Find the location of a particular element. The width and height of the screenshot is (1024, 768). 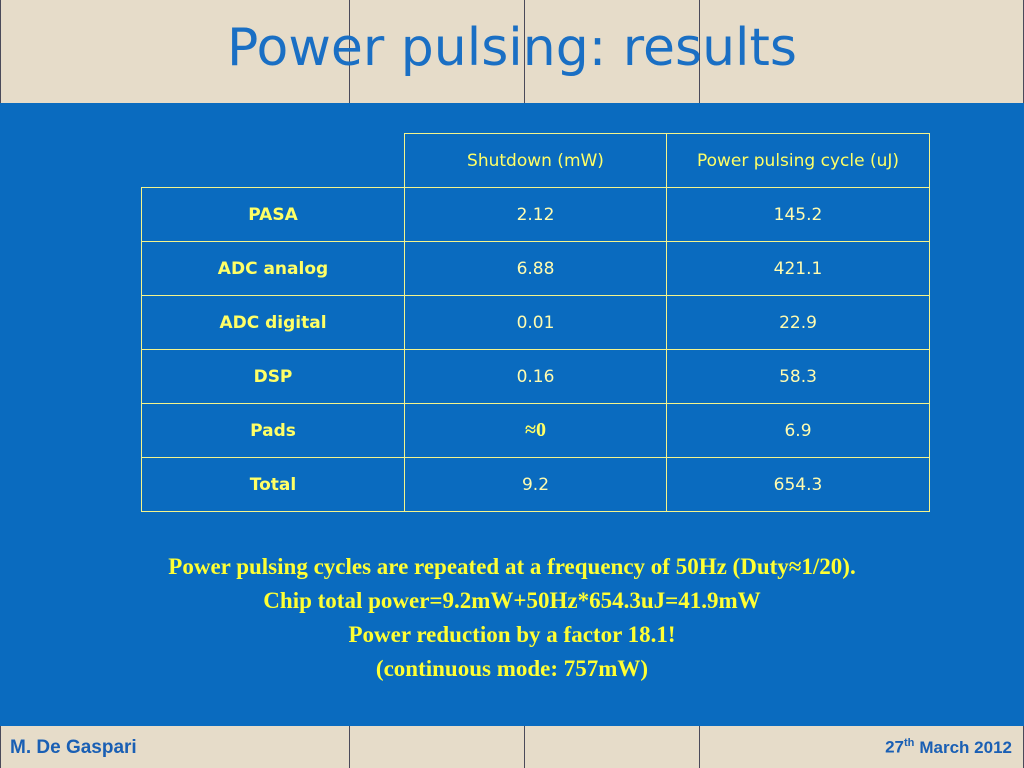

cell: 2.12 is located at coordinates (535, 214).